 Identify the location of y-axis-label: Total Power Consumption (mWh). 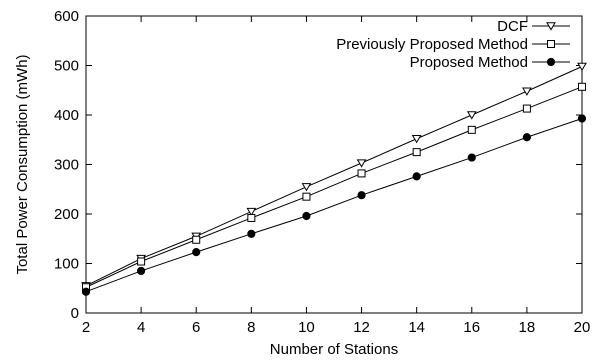
(22, 164).